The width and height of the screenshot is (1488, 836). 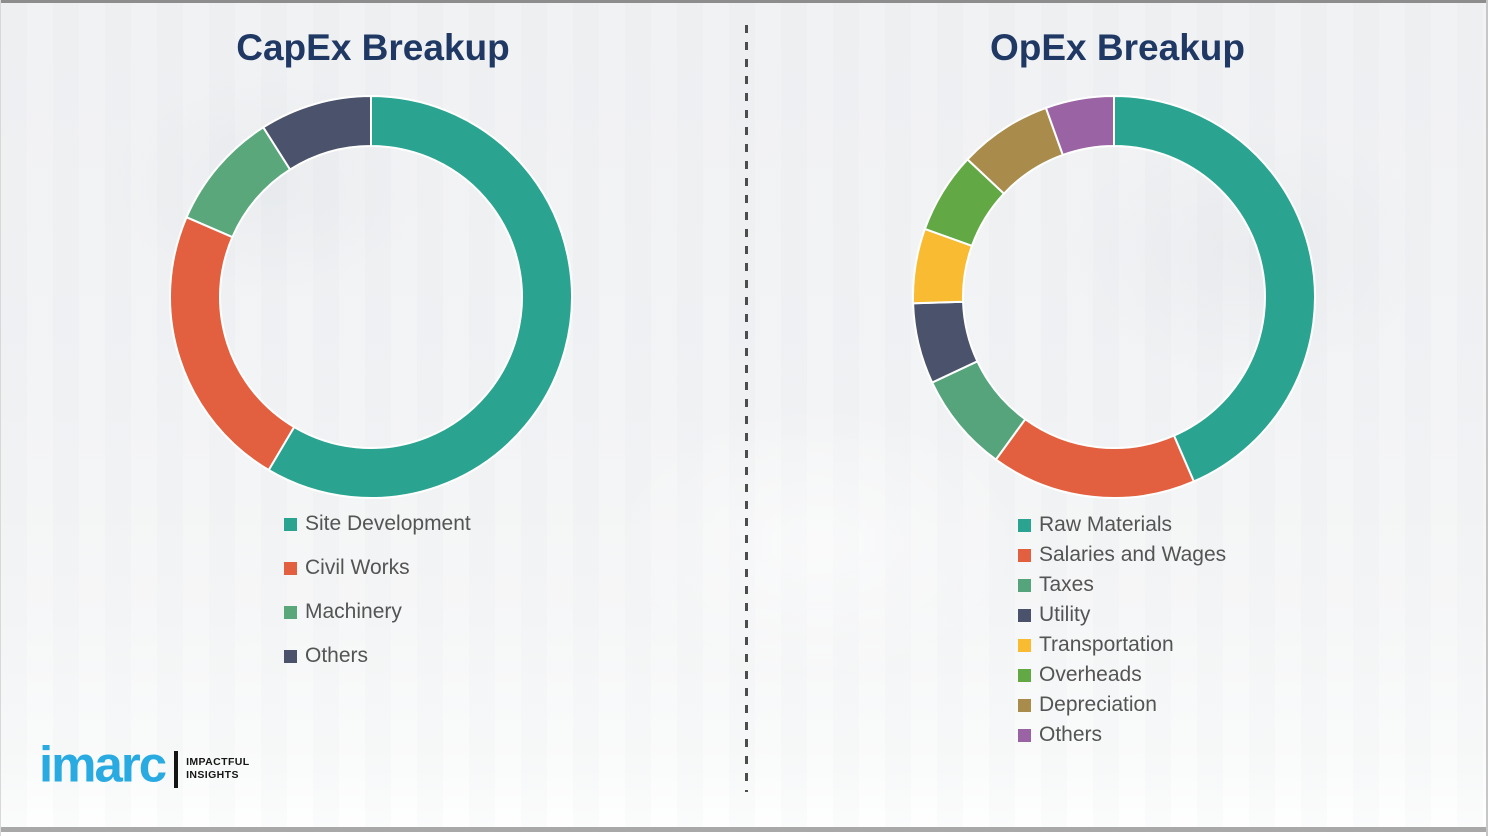 I want to click on capex-donut-chart, so click(x=370, y=296).